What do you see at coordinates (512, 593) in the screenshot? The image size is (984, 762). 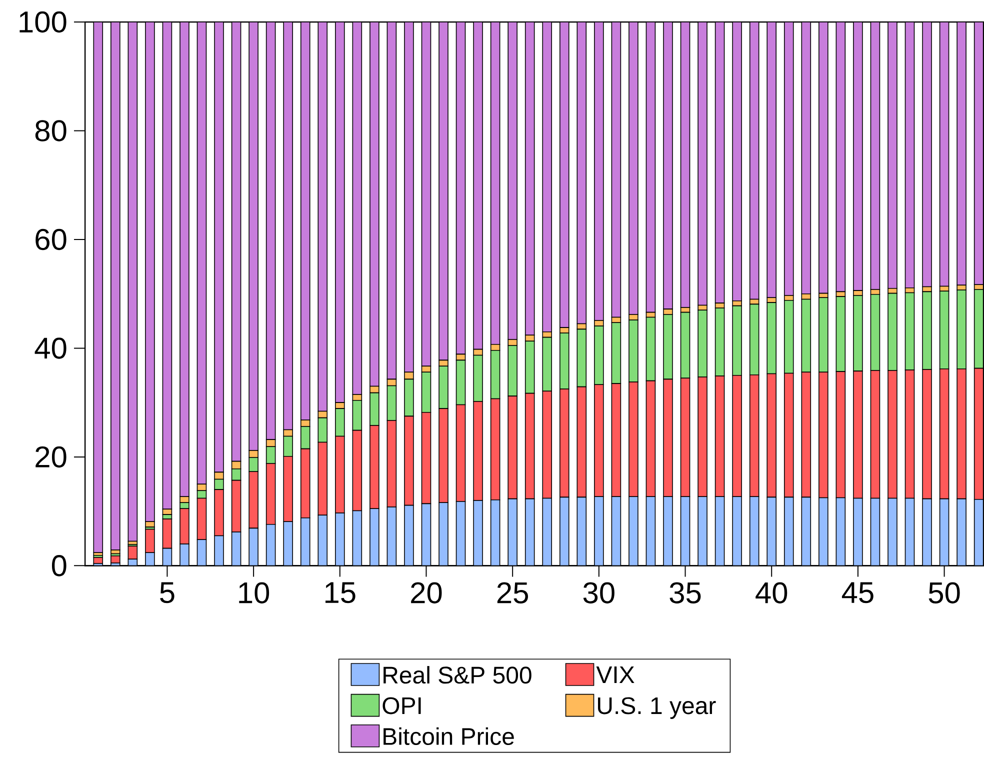 I see `x-tick-label: 25` at bounding box center [512, 593].